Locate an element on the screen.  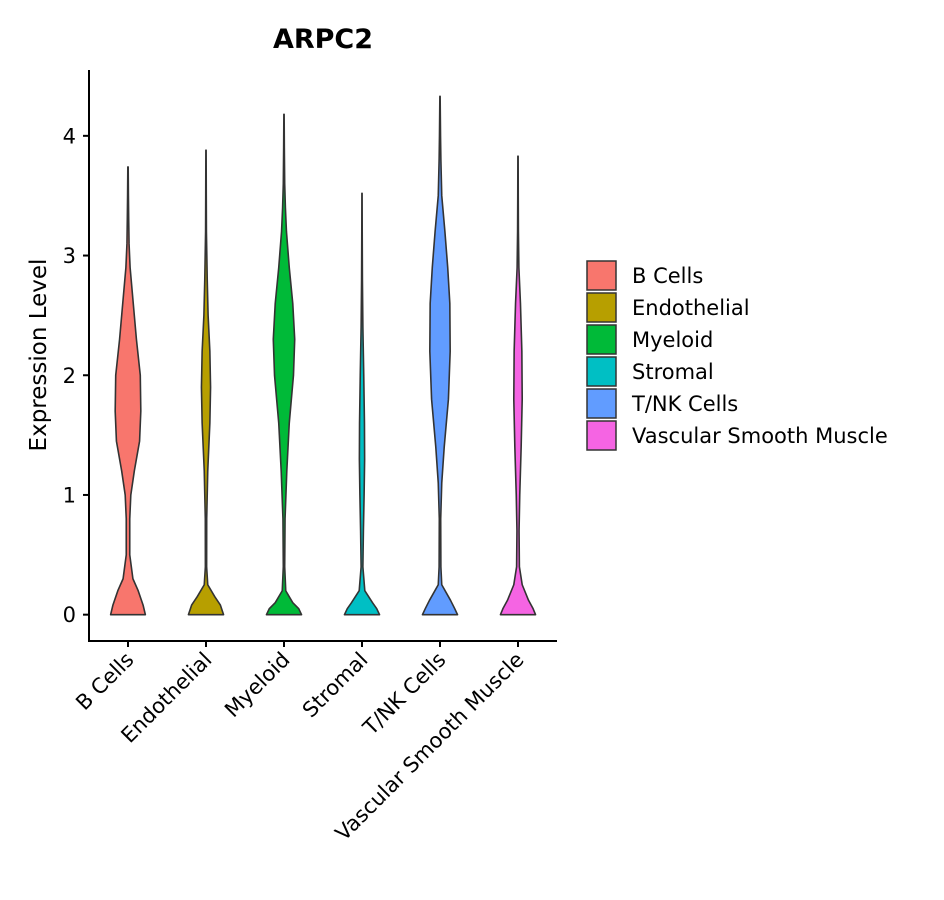
violin-endothelial is located at coordinates (206, 382).